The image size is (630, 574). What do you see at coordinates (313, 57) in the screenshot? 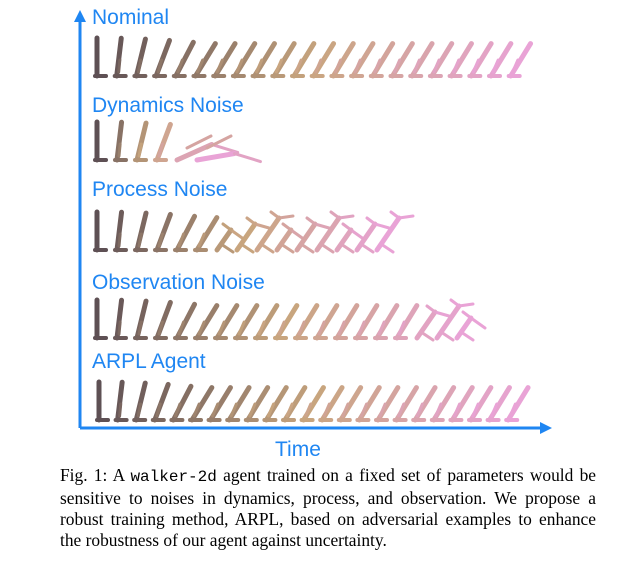
I see `walker-sequence-nominal` at bounding box center [313, 57].